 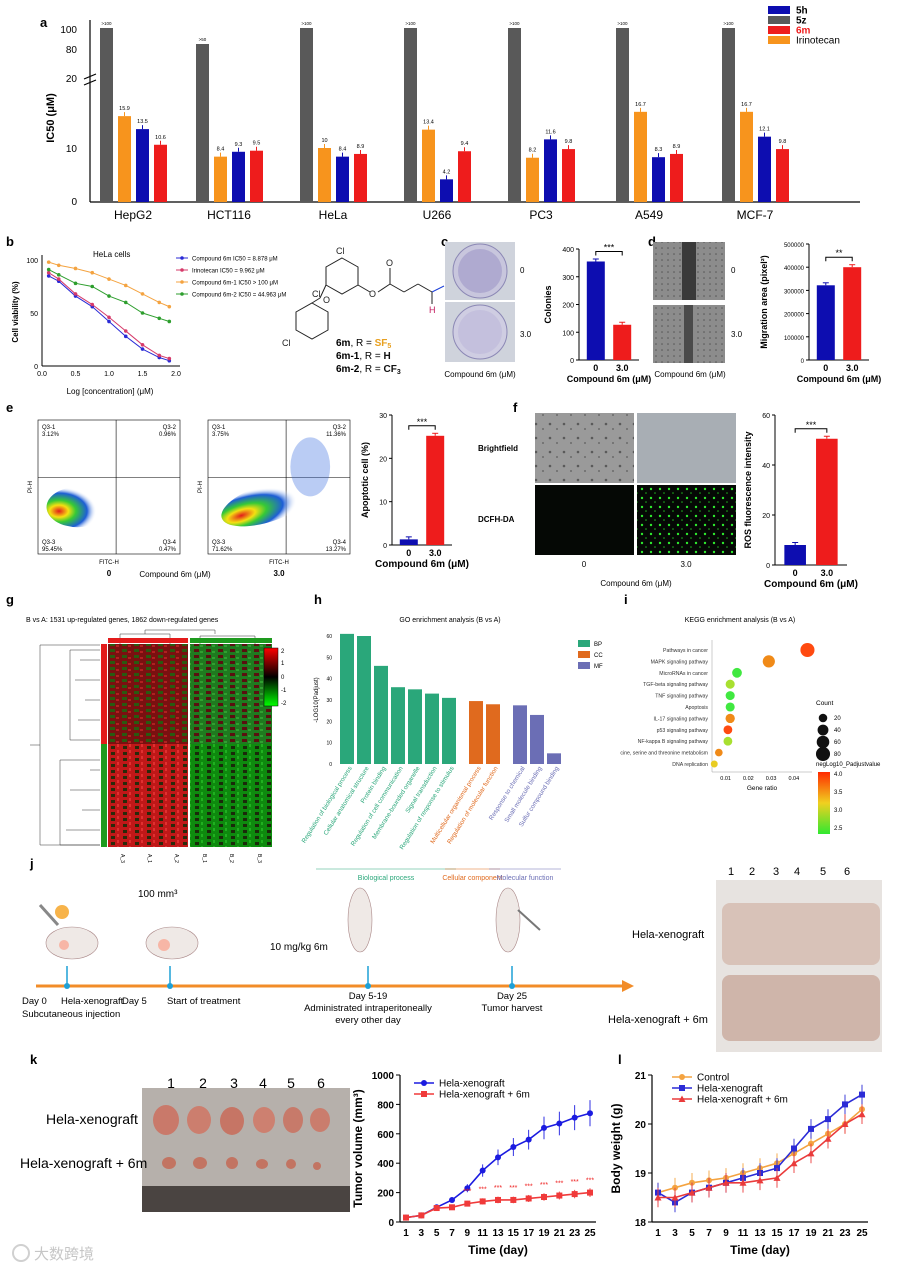 I want to click on j-photo-row2-label: Hela-xenograft + 6m, so click(x=658, y=1020).